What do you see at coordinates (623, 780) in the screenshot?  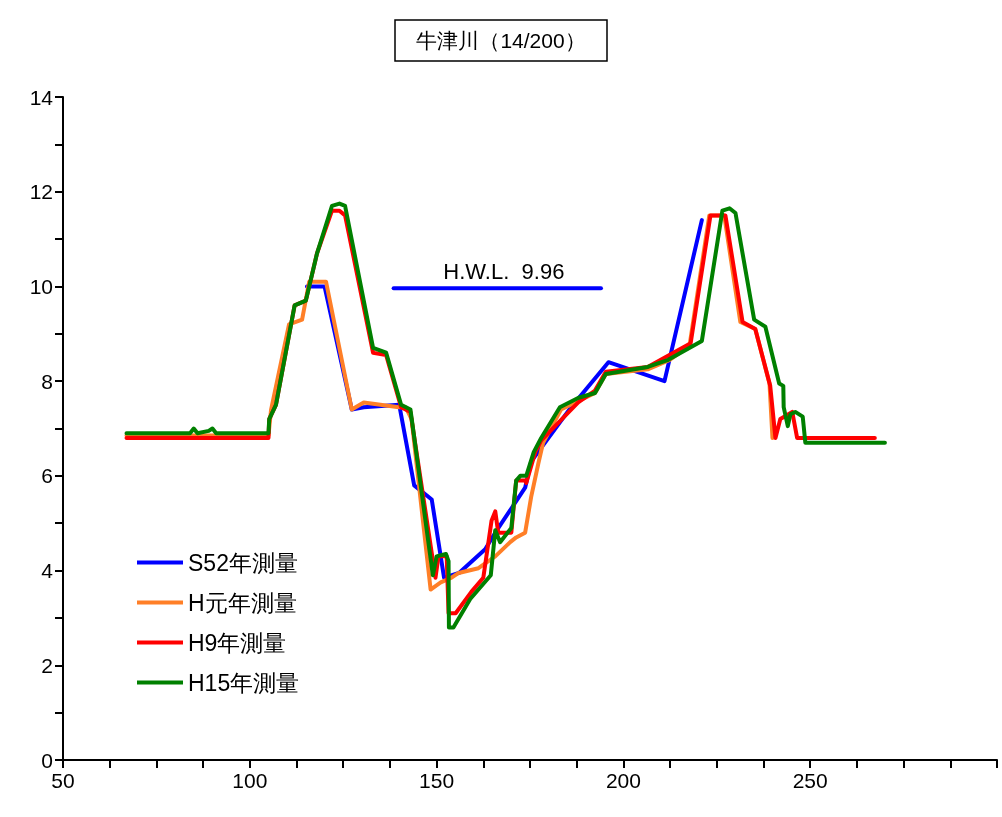 I see `x-tick-label: 200` at bounding box center [623, 780].